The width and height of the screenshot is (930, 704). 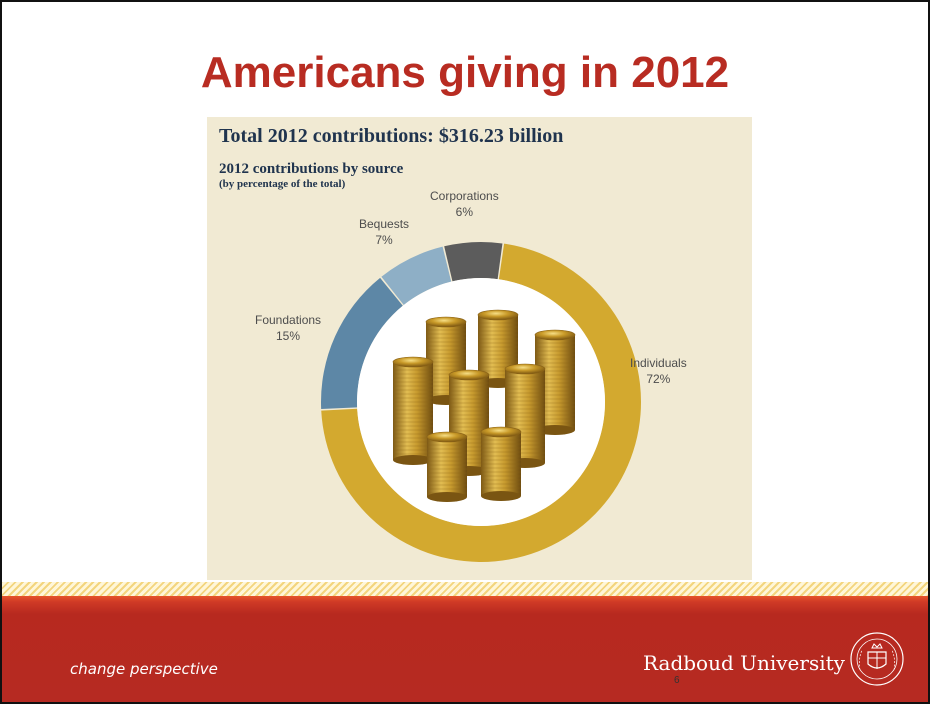 What do you see at coordinates (362, 343) in the screenshot?
I see `slice-foundations` at bounding box center [362, 343].